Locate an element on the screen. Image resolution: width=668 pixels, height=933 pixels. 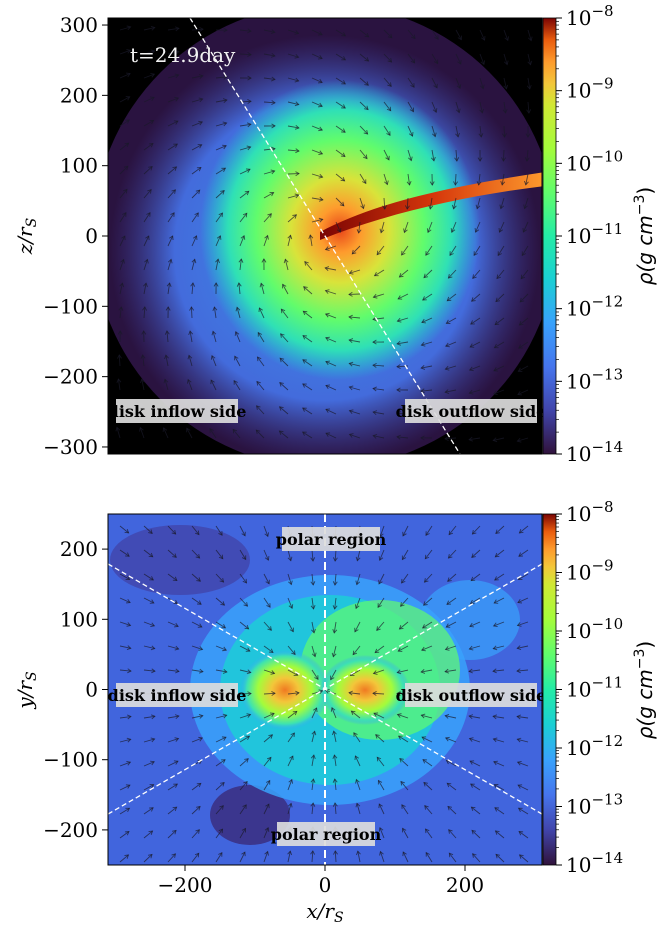
colorbar-tick-label: 10−14 is located at coordinates (594, 452).